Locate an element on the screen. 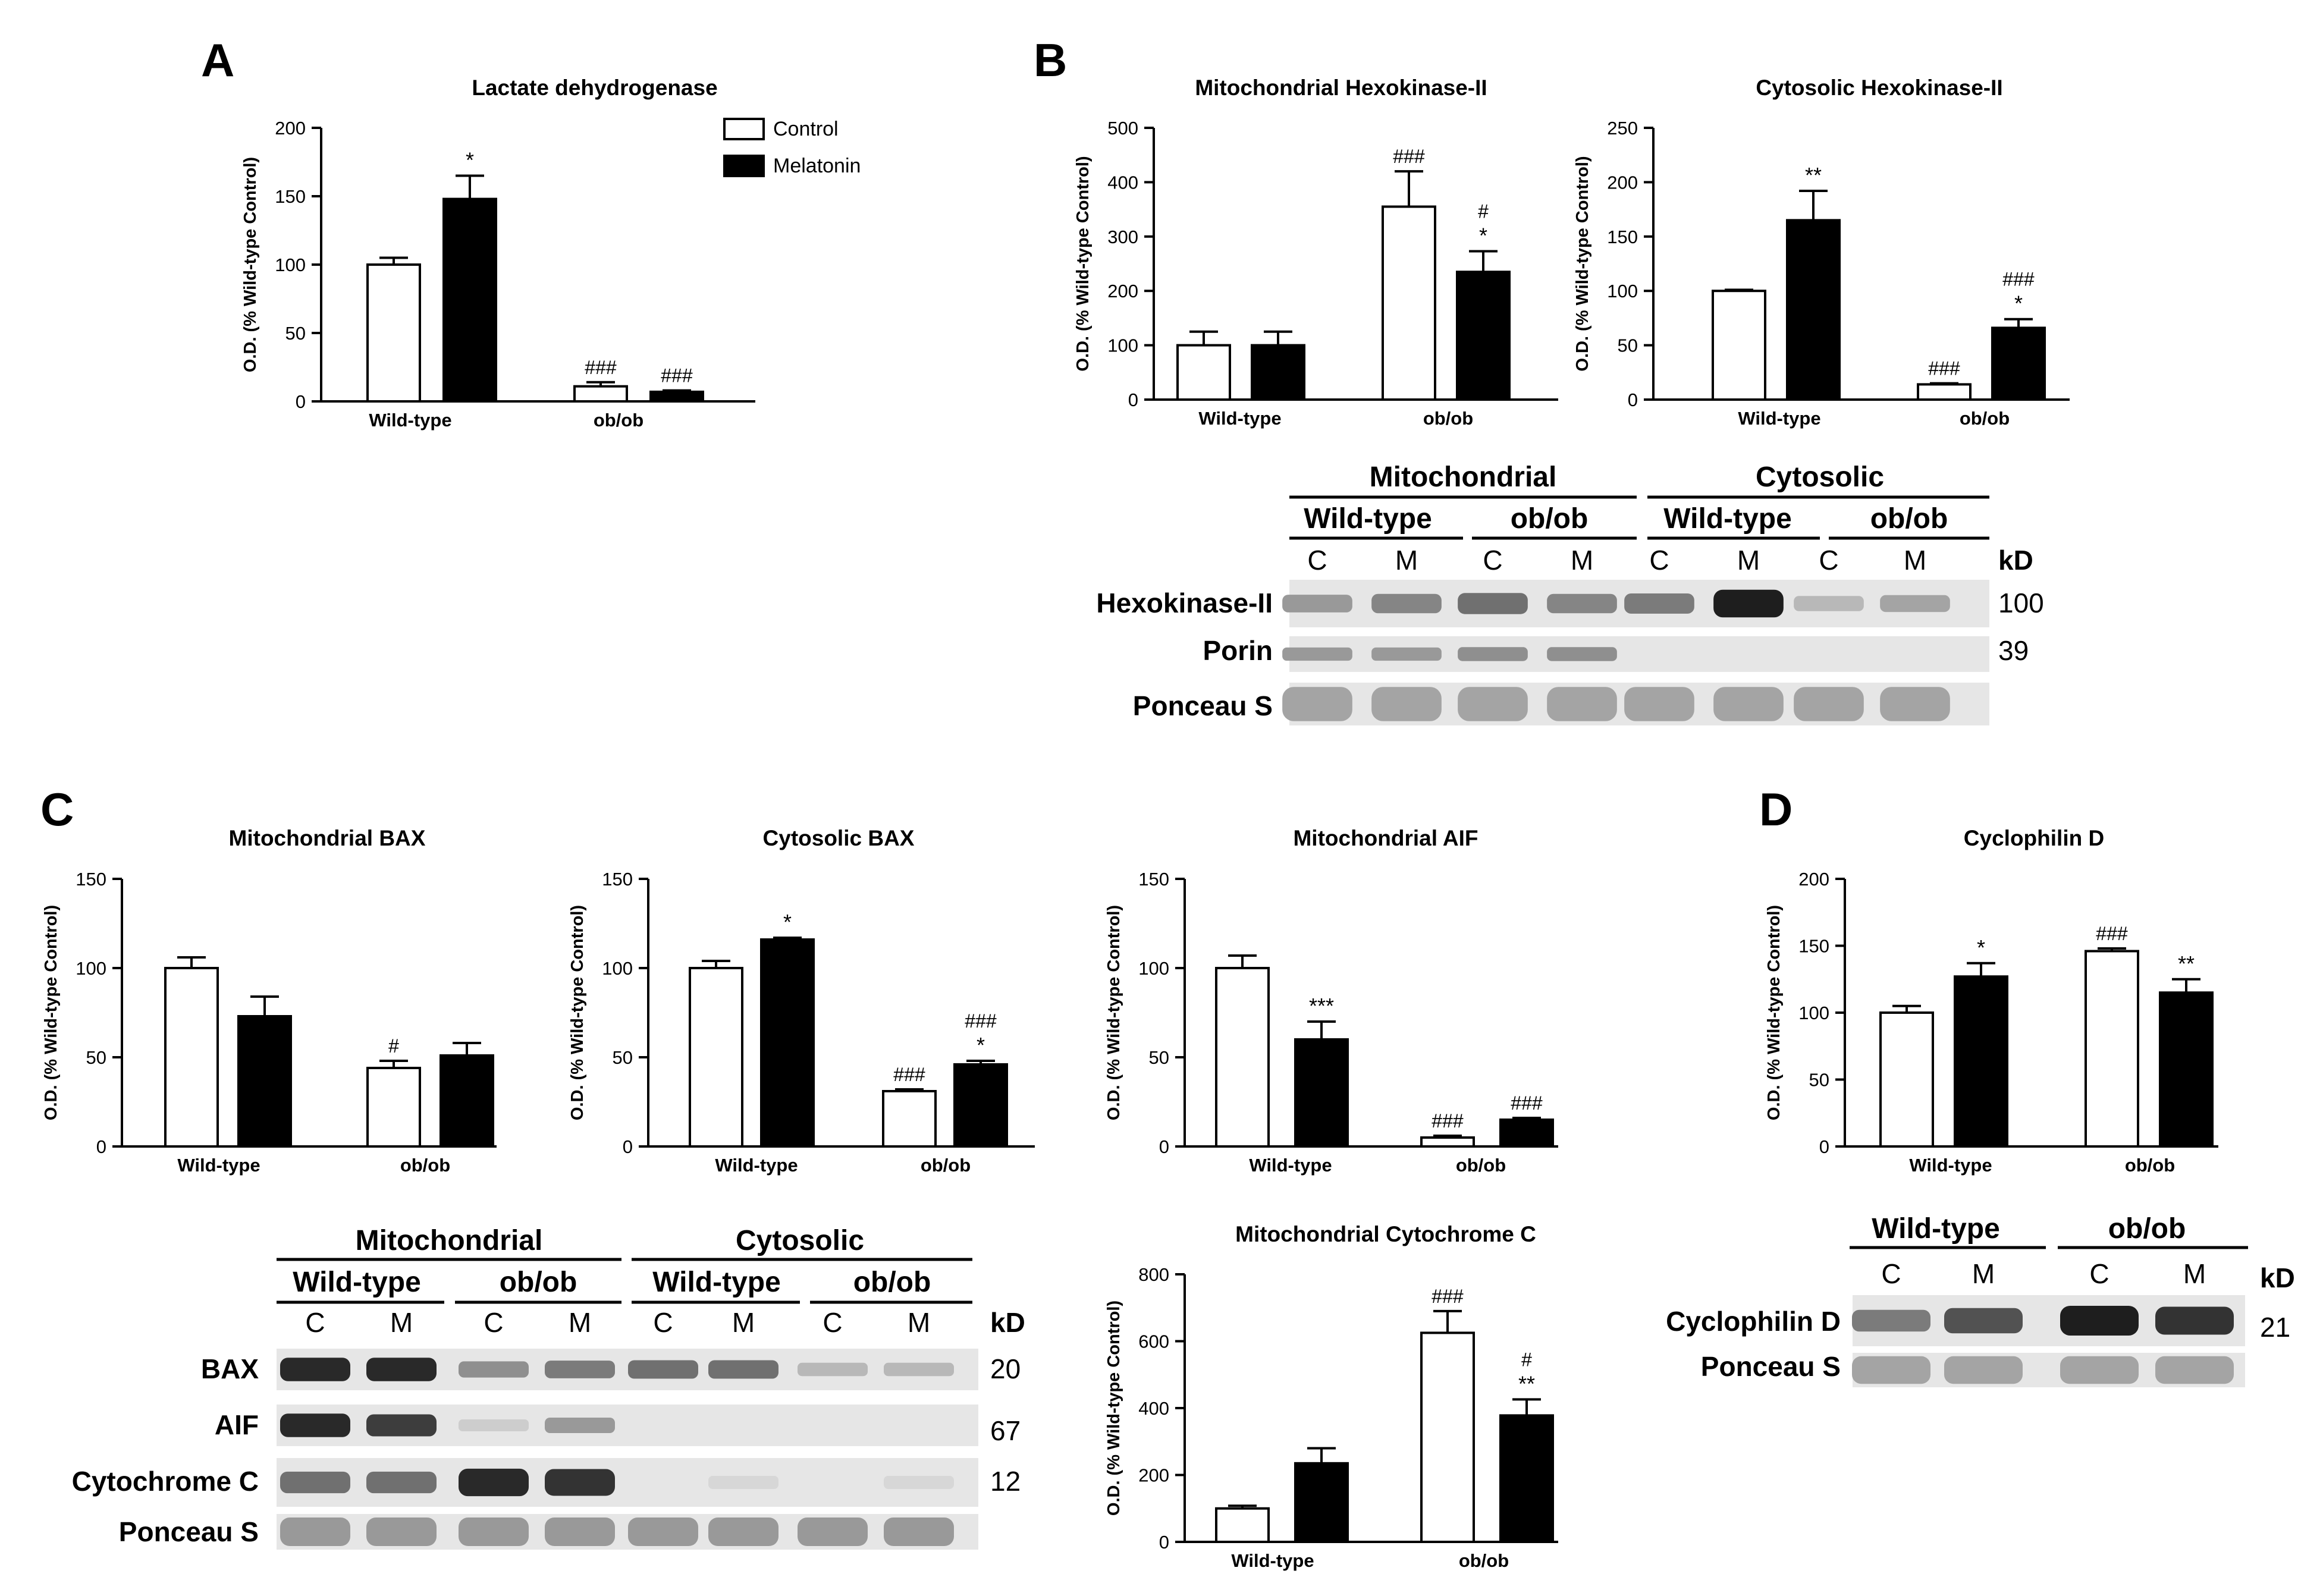 The height and width of the screenshot is (1596, 2323). legend: Control Melatonin is located at coordinates (792, 147).